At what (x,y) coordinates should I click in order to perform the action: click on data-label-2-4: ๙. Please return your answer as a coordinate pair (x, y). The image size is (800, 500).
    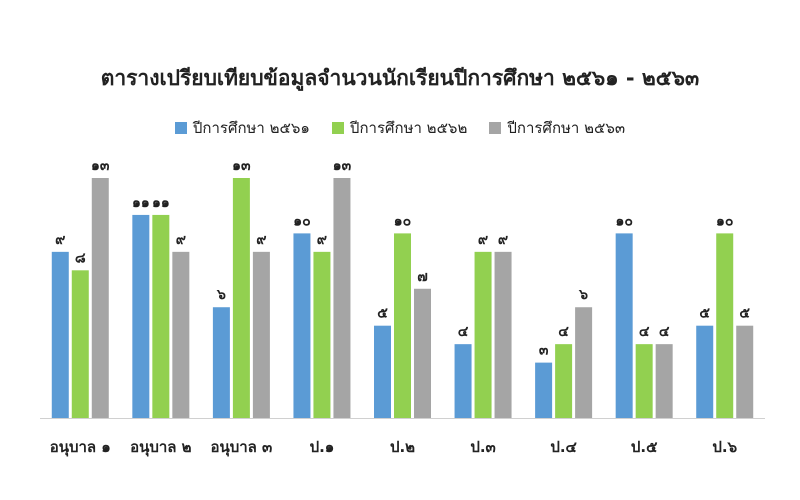
    Looking at the image, I should click on (322, 240).